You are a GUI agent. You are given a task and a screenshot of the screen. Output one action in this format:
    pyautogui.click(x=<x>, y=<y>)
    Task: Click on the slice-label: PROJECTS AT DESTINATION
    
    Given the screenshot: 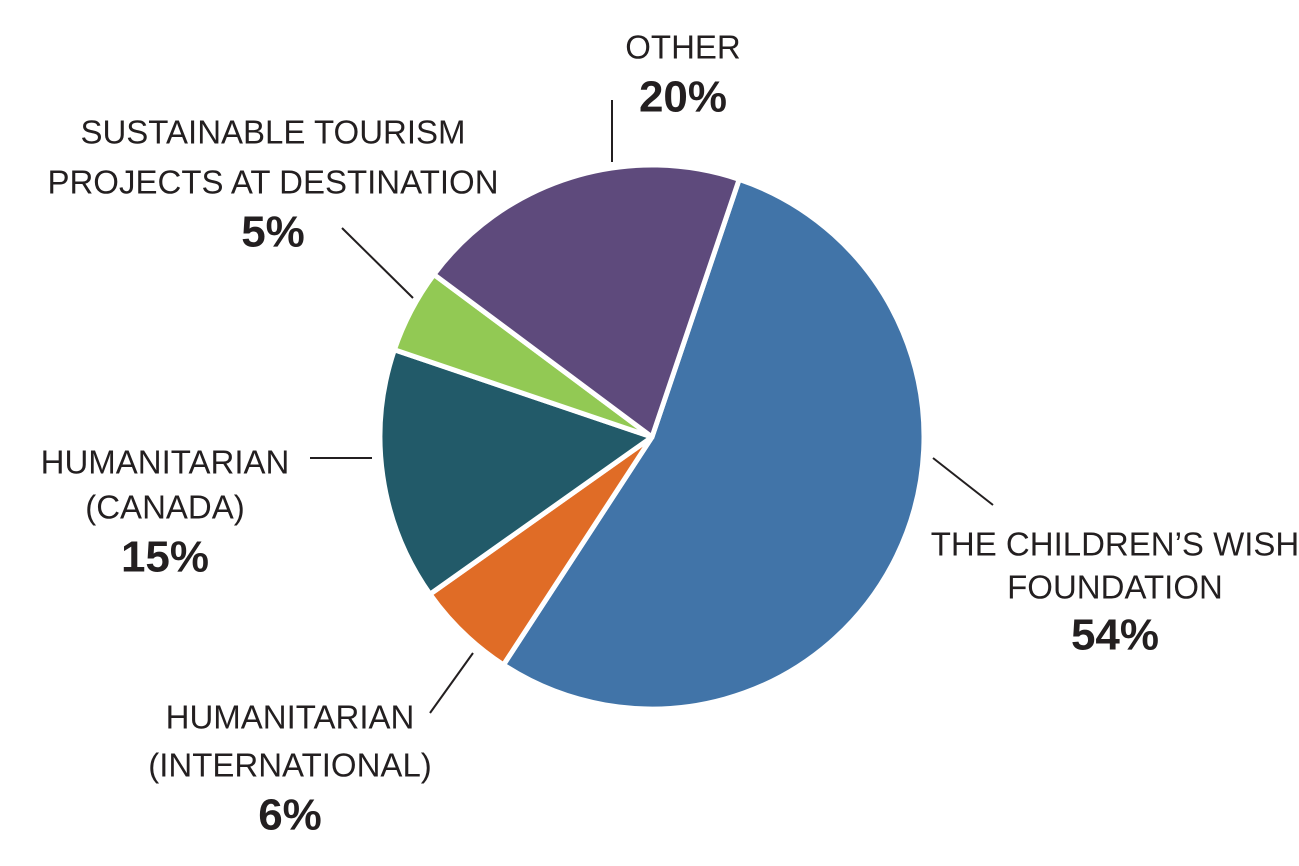 What is the action you would take?
    pyautogui.click(x=272, y=182)
    